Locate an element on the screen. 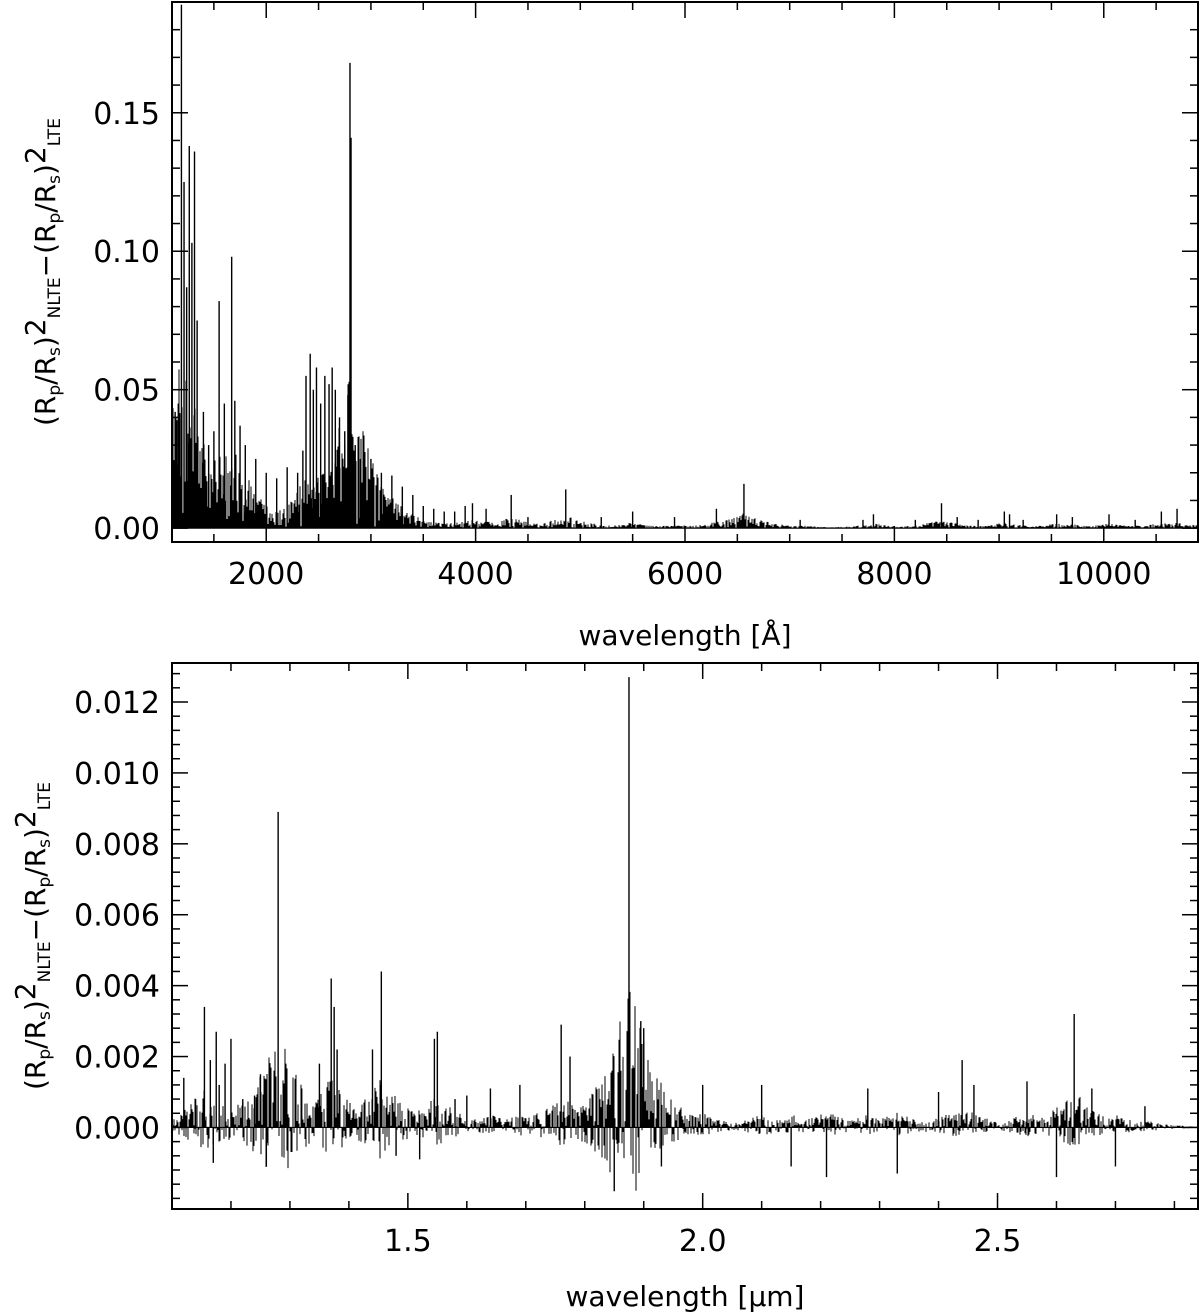 The height and width of the screenshot is (1316, 1200). panel-bottom-ylabel-part: −(R is located at coordinates (35, 915).